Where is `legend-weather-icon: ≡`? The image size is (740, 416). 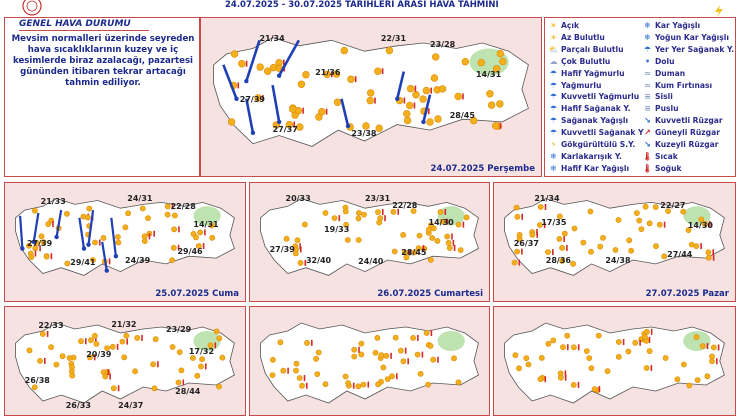
legend-weather-icon: ≡ is located at coordinates (647, 109).